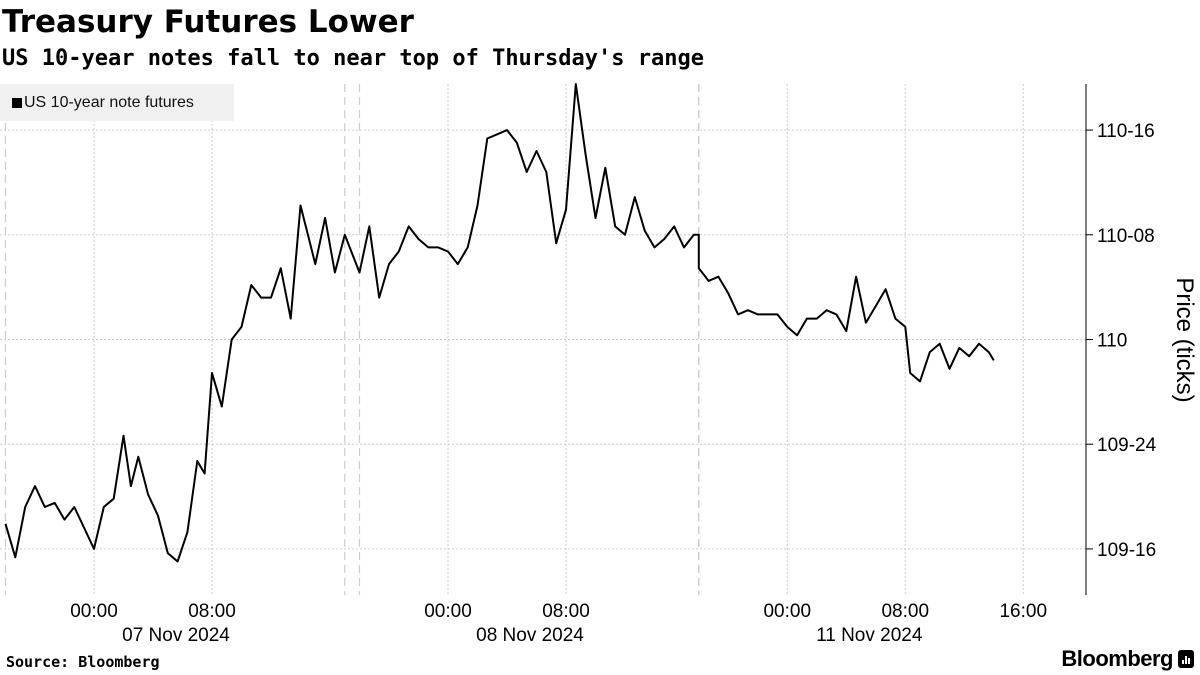  Describe the element at coordinates (1126, 550) in the screenshot. I see `y-tick-label: 109-16` at that location.